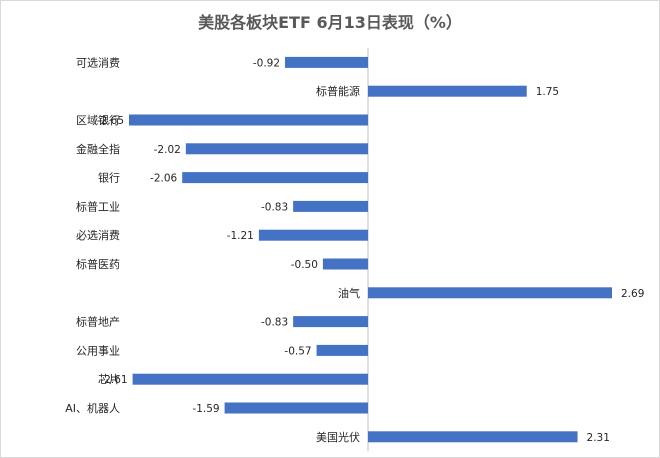 The width and height of the screenshot is (660, 458). Describe the element at coordinates (98, 149) in the screenshot. I see `category-label: 金融全指` at that location.